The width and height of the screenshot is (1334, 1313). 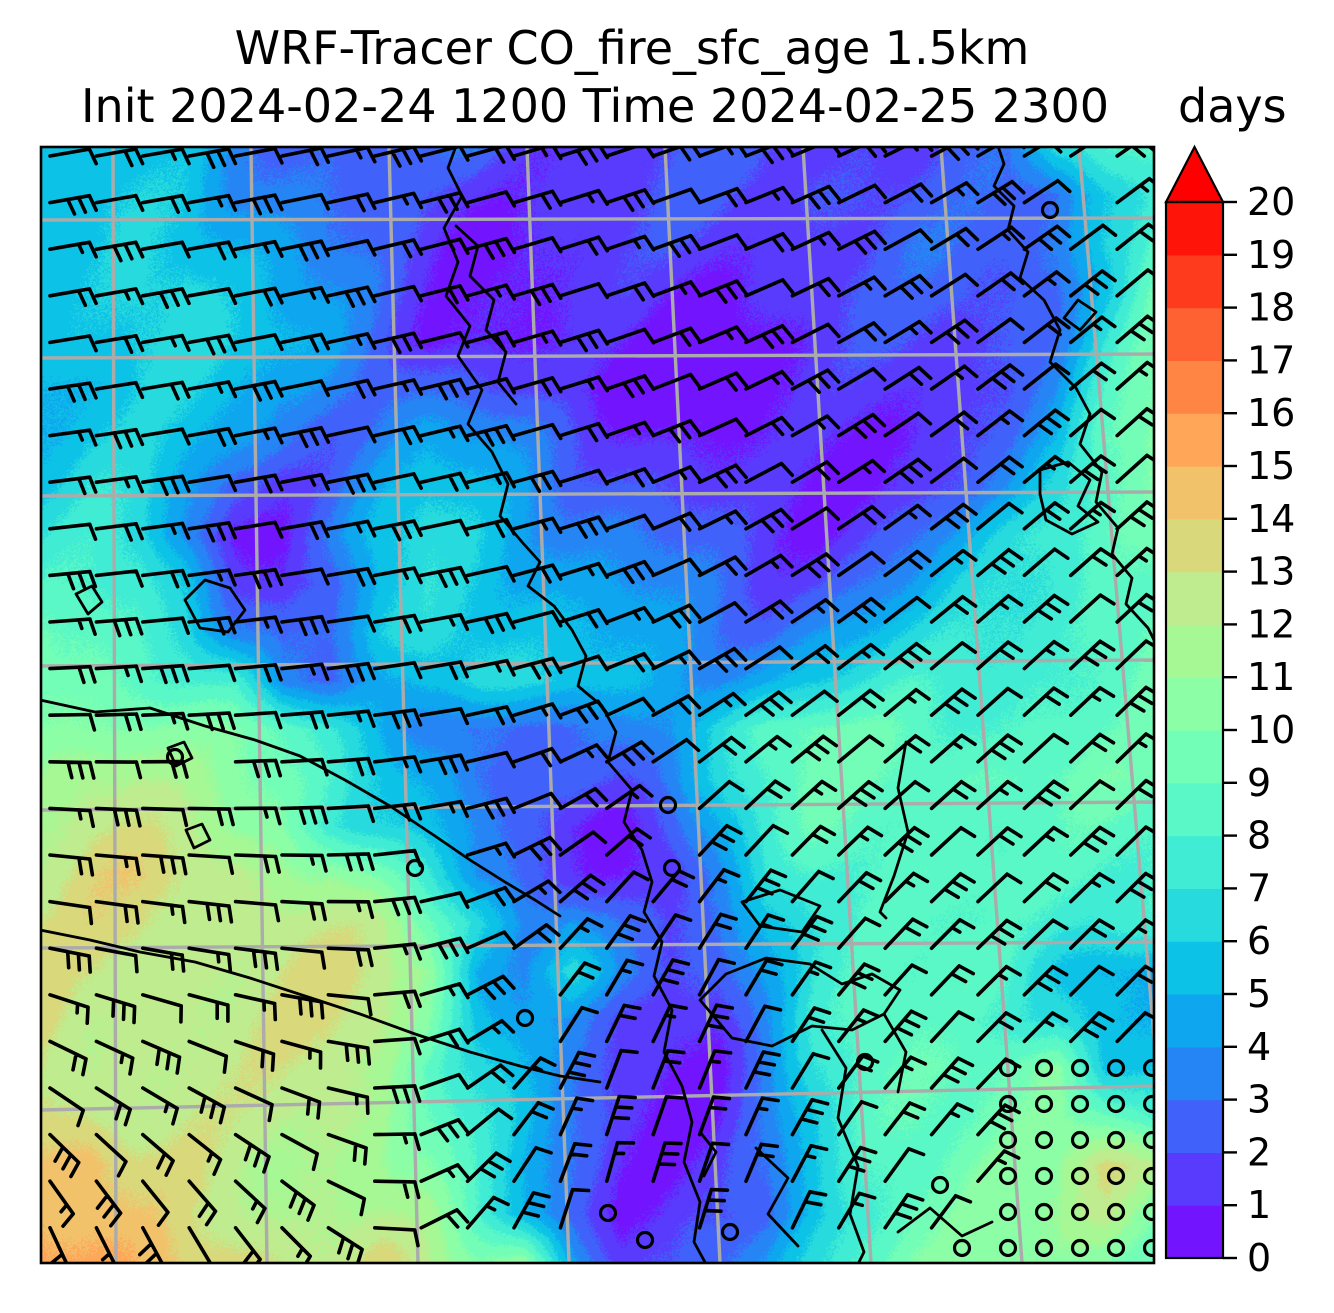 I want to click on colorbar-tick-label: 19, so click(x=1271, y=255).